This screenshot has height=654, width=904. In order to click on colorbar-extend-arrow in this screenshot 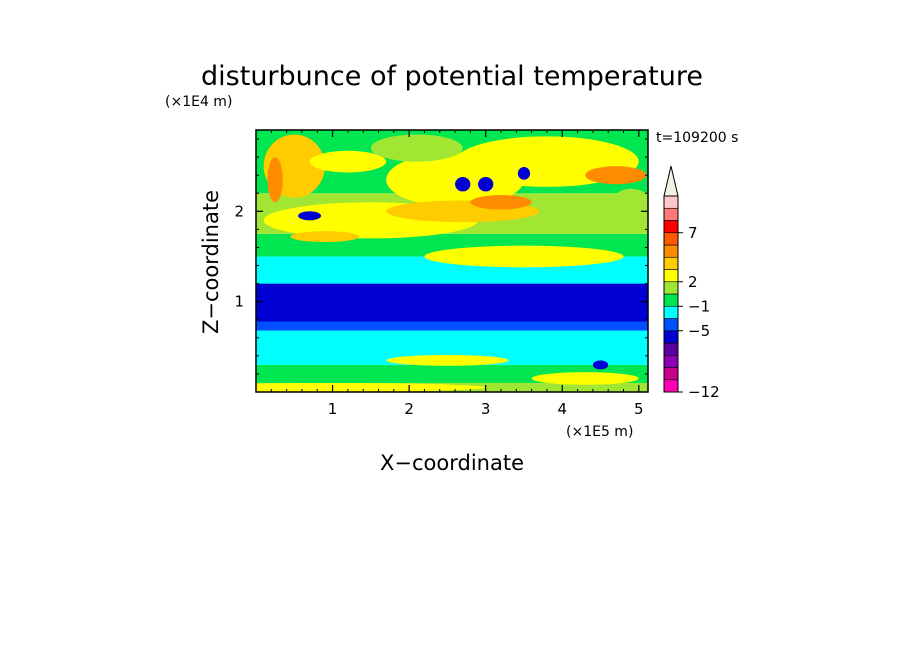, I will do `click(671, 181)`.